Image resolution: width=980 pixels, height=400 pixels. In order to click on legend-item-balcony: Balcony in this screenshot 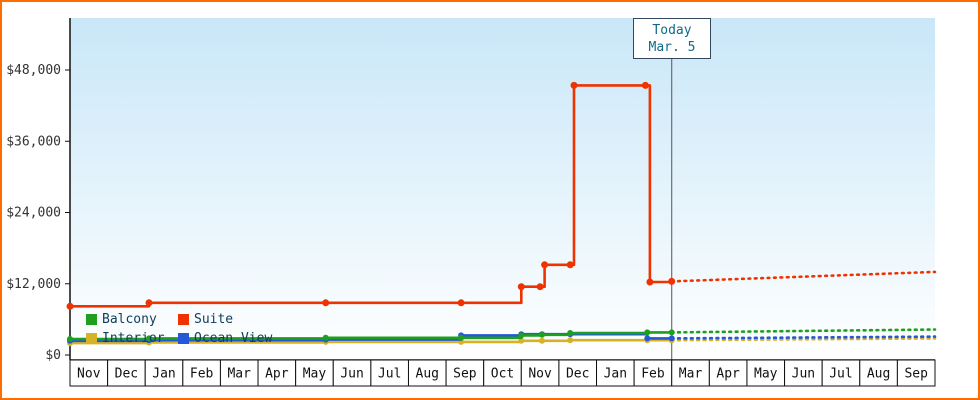, I will do `click(132, 319)`.